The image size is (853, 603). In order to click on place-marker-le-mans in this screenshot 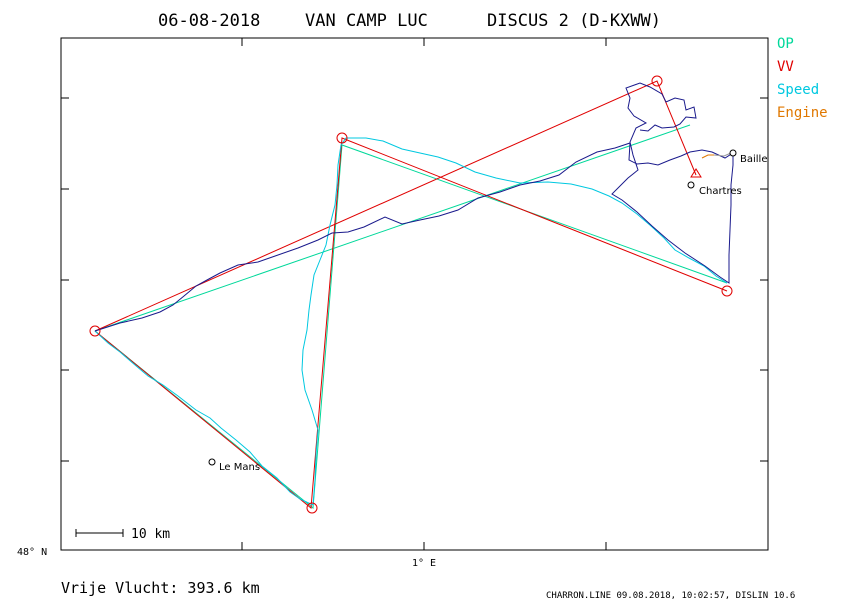, I will do `click(212, 462)`.